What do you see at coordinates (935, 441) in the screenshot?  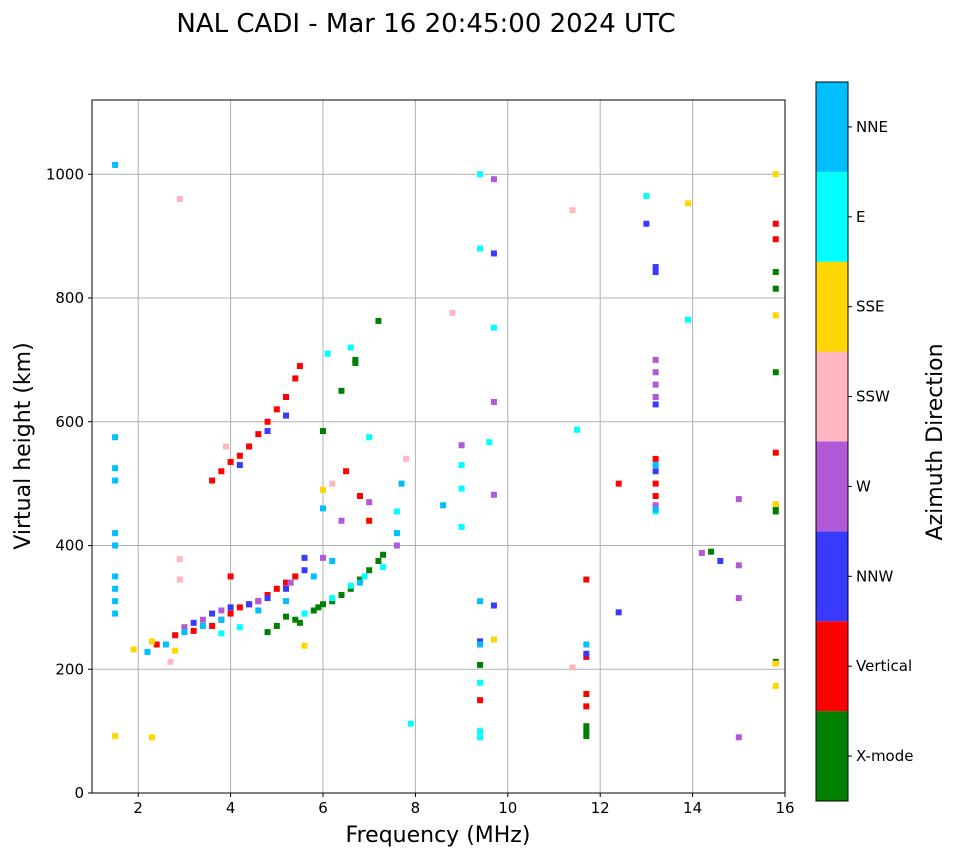 I see `colorbar-title: Azimuth Direction` at bounding box center [935, 441].